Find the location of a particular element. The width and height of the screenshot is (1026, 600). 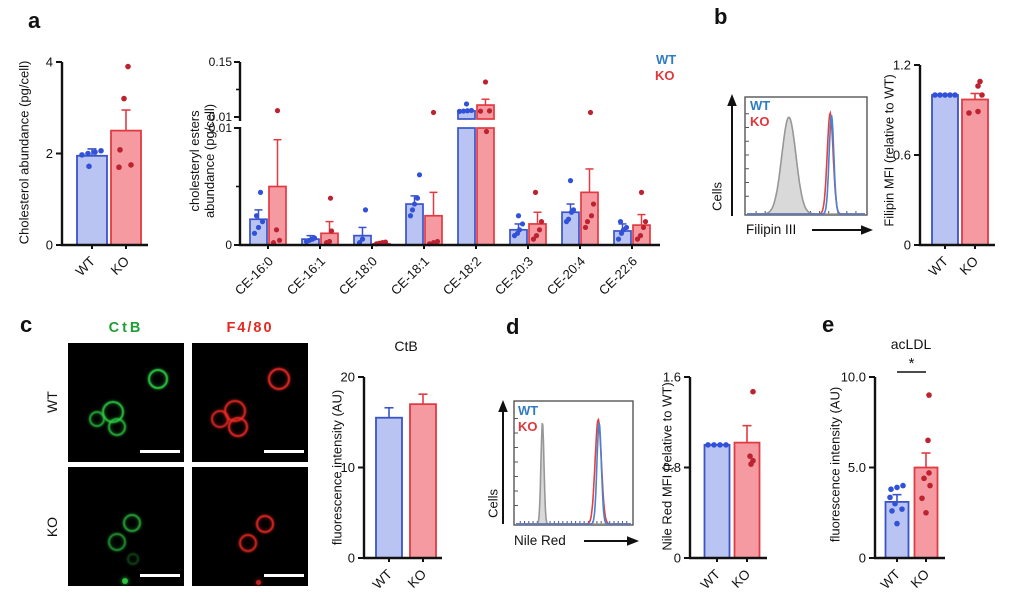

svg-text: CE-20:3 is located at coordinates (514, 276).